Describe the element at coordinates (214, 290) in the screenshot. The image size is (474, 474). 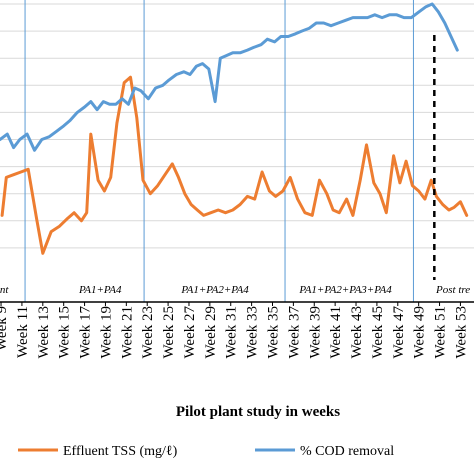
I see `phase-label: PA1+PA2+PA4` at that location.